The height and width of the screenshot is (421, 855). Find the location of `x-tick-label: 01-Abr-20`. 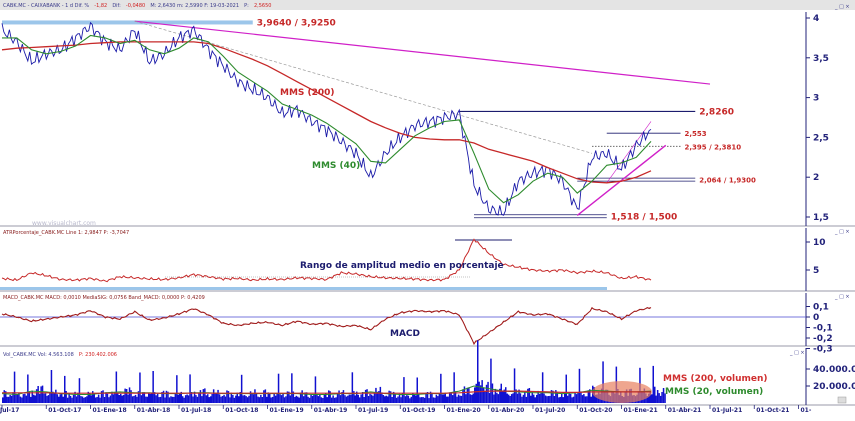

x-tick-label: 01-Abr-20 is located at coordinates (508, 410).